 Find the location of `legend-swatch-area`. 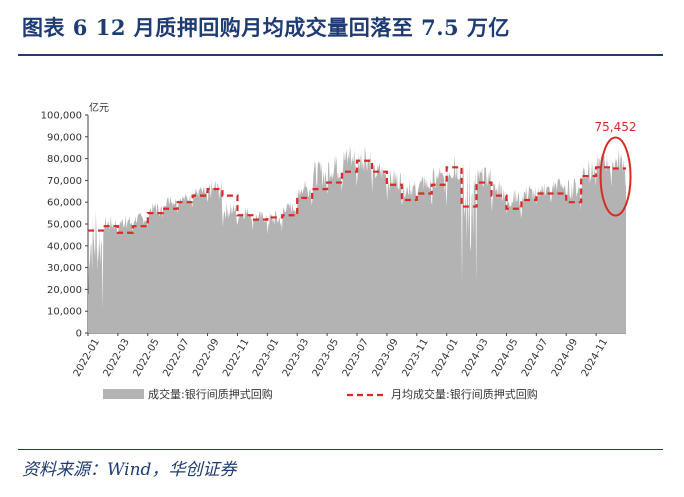

legend-swatch-area is located at coordinates (123, 394).